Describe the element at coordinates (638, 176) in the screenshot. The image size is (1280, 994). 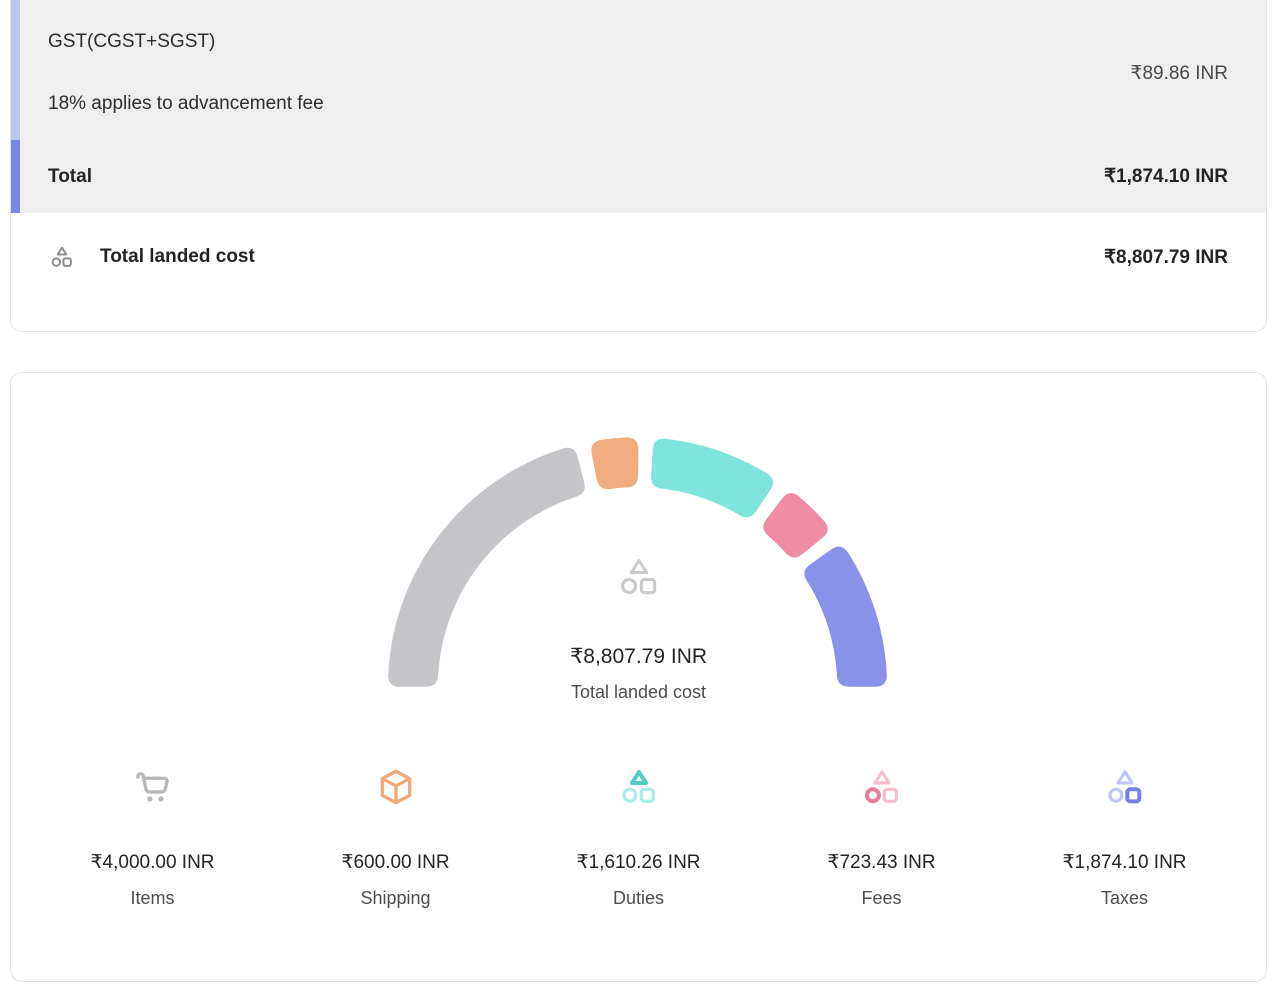
I see `tax-total-row: Total ₹1,874.10 INR` at that location.